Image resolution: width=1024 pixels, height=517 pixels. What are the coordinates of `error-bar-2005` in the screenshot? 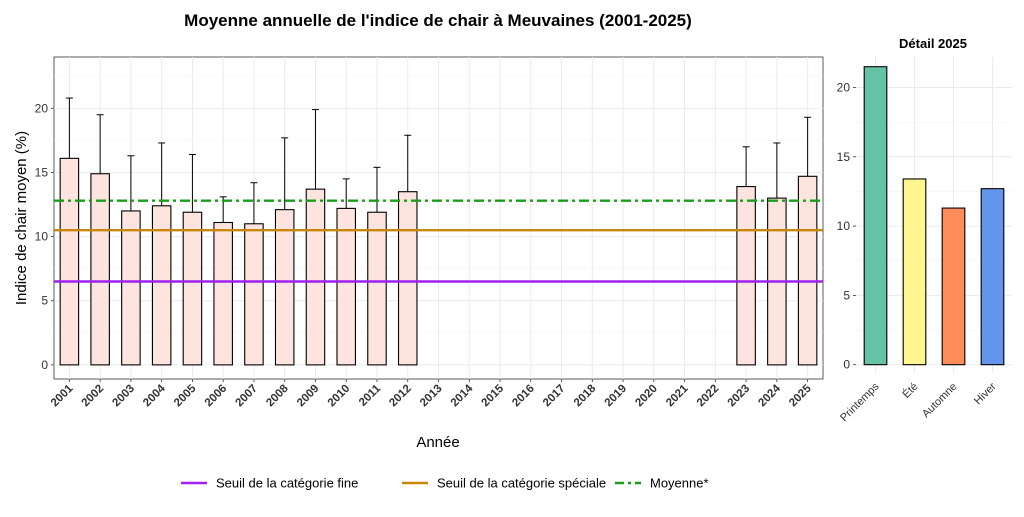 It's located at (192, 183).